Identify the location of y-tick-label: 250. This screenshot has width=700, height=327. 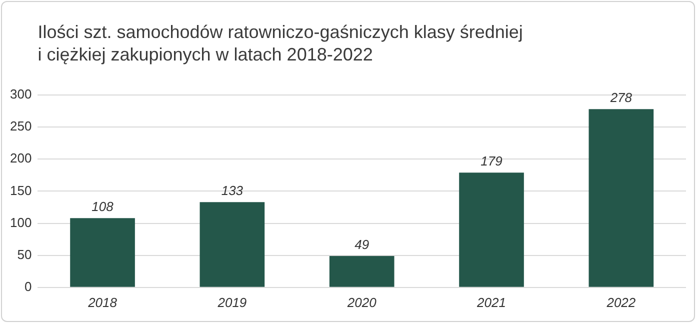
(21, 126).